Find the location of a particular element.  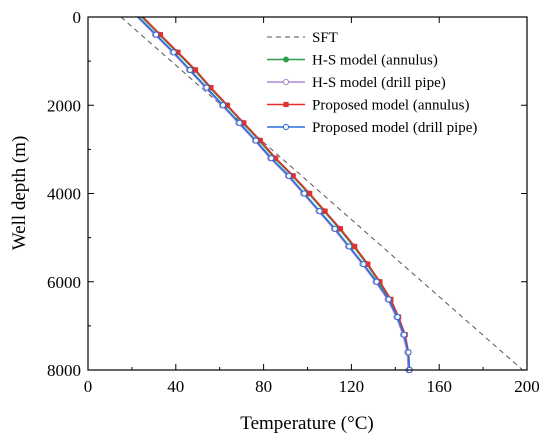

x-tick-label: 200 is located at coordinates (527, 386).